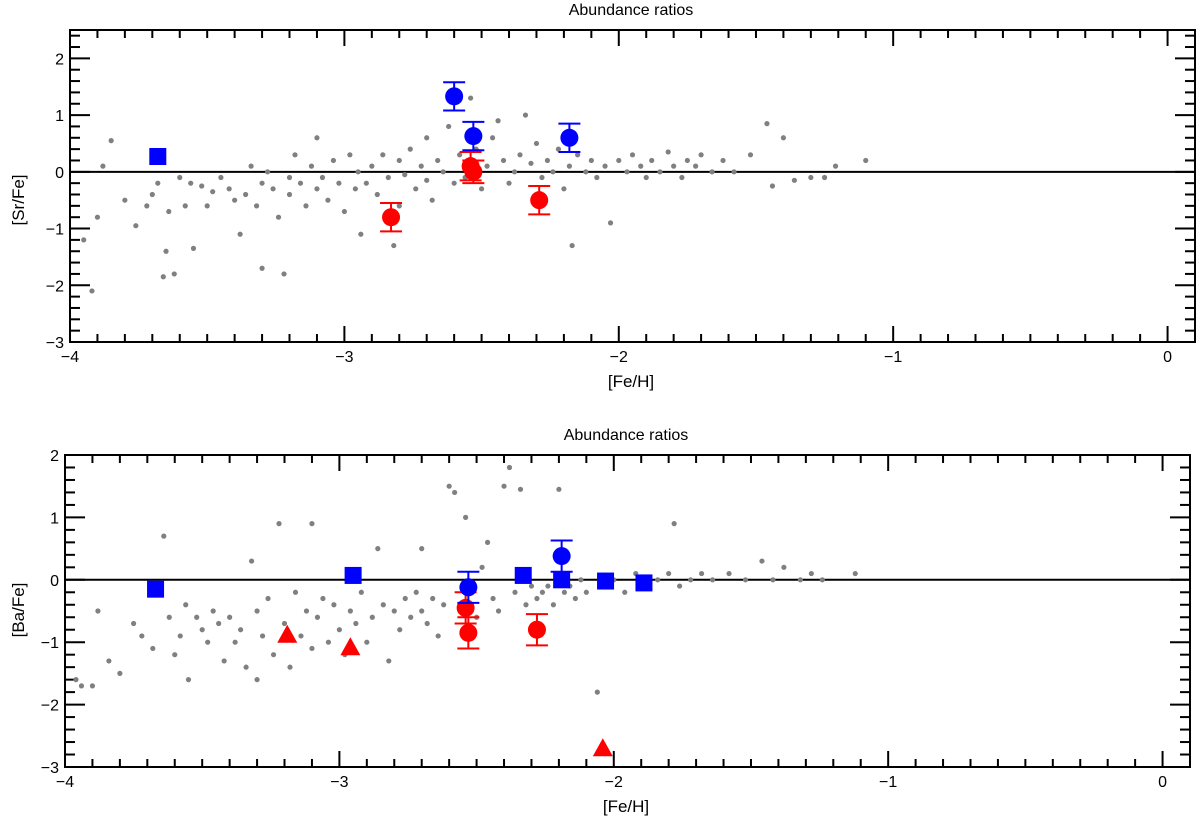 The height and width of the screenshot is (819, 1200). I want to click on x-axis-label: [Fe/H], so click(631, 381).